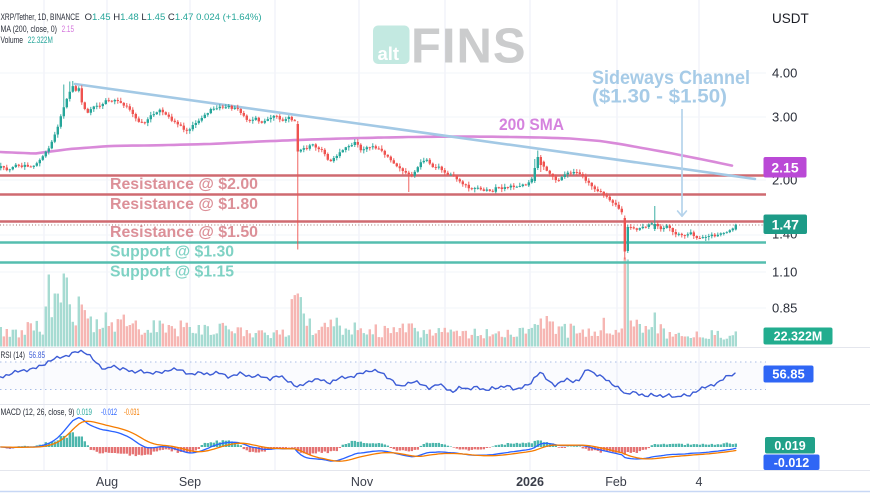 This screenshot has height=504, width=870. I want to click on svg-text: 2026, so click(530, 482).